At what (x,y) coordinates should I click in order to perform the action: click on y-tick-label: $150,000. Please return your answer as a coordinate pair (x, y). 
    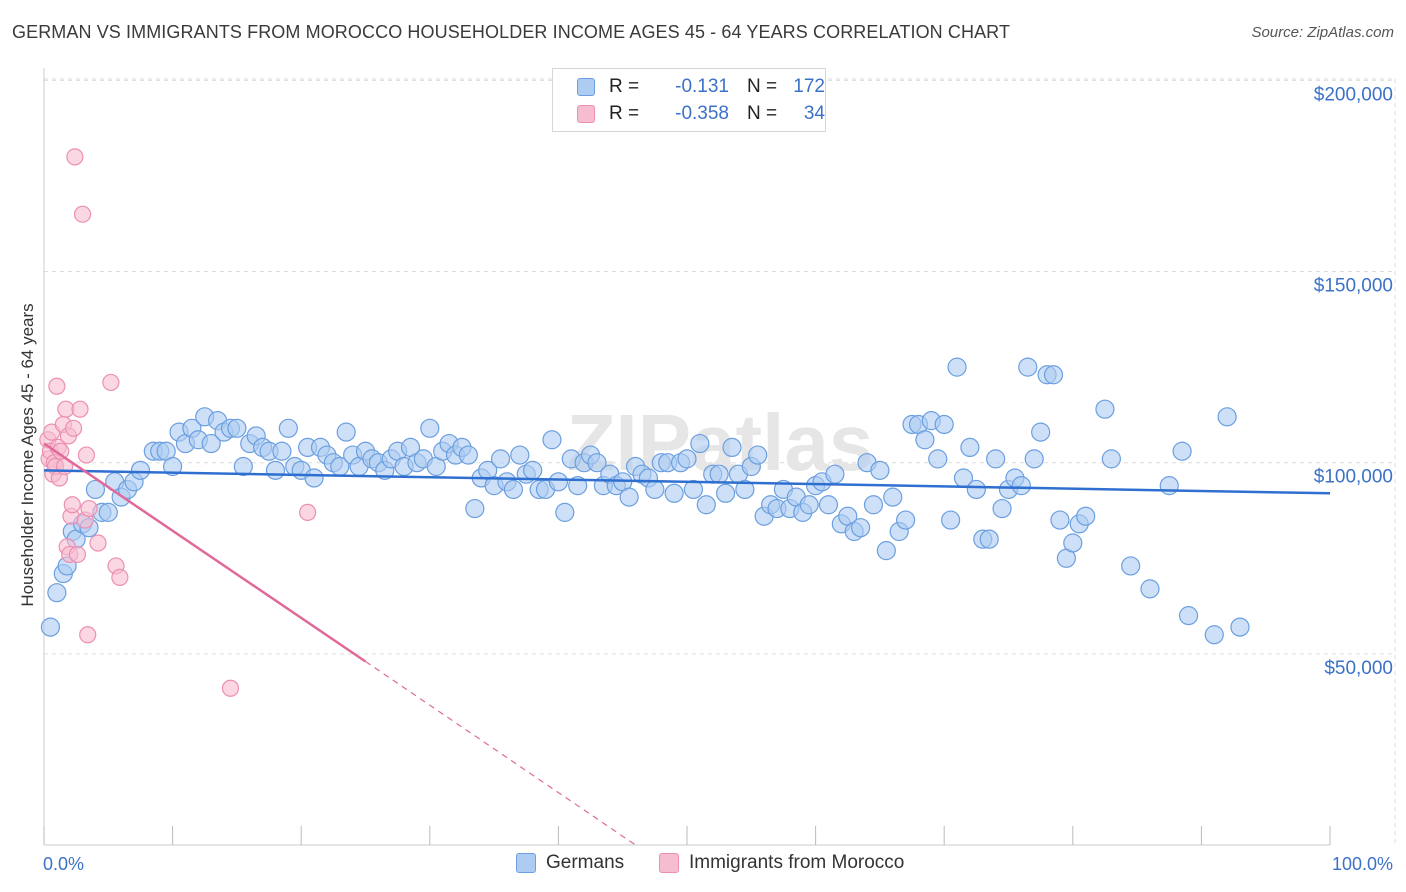
    Looking at the image, I should click on (1353, 286).